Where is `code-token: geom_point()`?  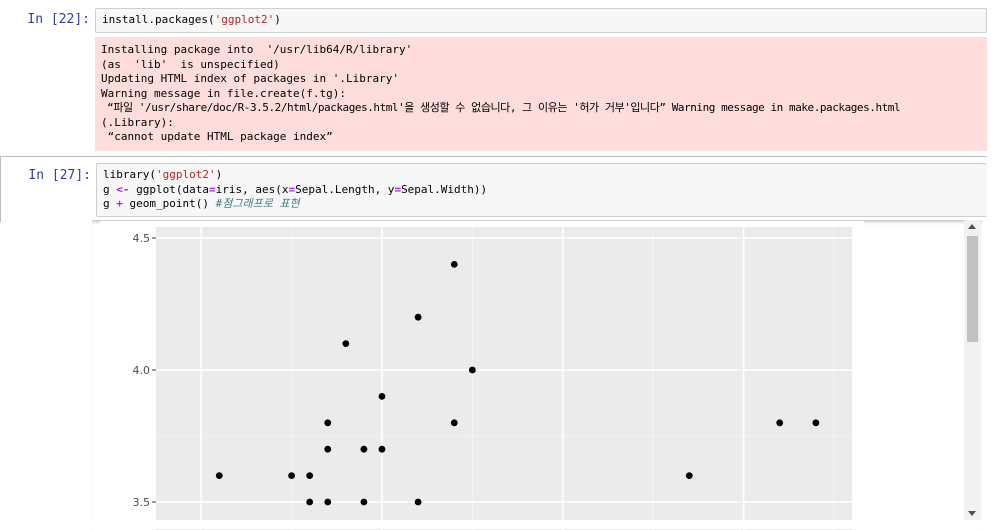 code-token: geom_point() is located at coordinates (169, 203).